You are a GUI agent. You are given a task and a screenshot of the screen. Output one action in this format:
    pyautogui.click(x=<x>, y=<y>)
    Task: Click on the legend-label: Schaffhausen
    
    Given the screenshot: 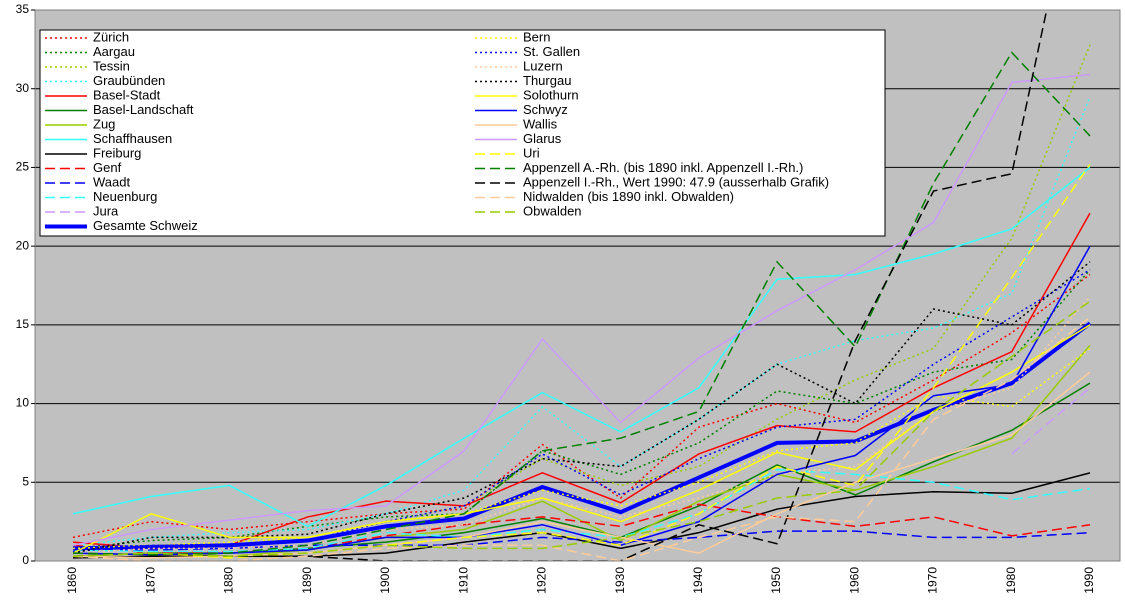 What is the action you would take?
    pyautogui.click(x=132, y=138)
    